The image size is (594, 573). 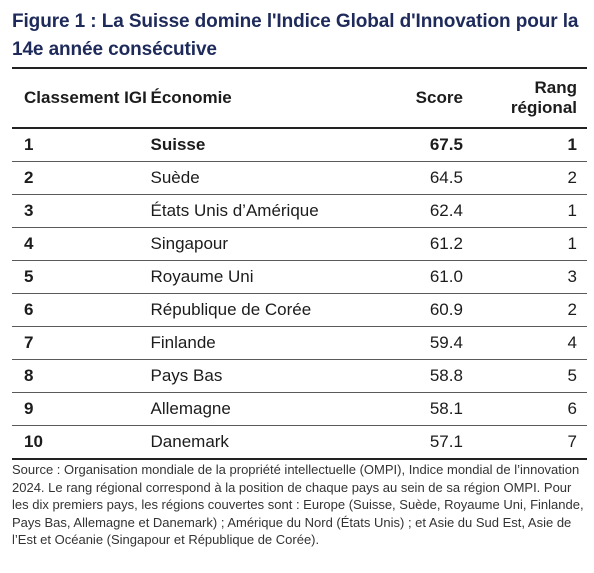 What do you see at coordinates (258, 178) in the screenshot?
I see `cell-economy: Suède` at bounding box center [258, 178].